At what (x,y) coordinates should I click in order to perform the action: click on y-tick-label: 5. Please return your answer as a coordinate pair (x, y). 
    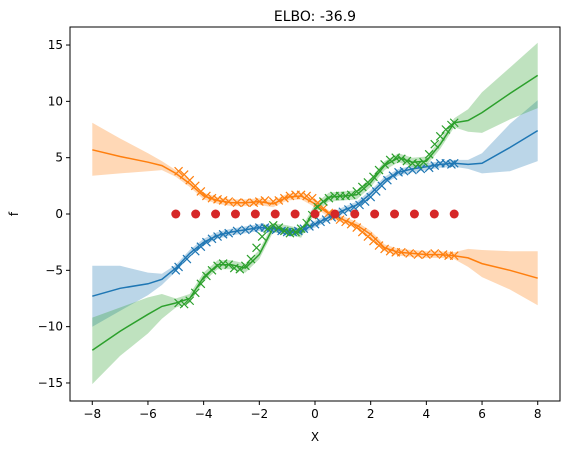
    Looking at the image, I should click on (59, 158).